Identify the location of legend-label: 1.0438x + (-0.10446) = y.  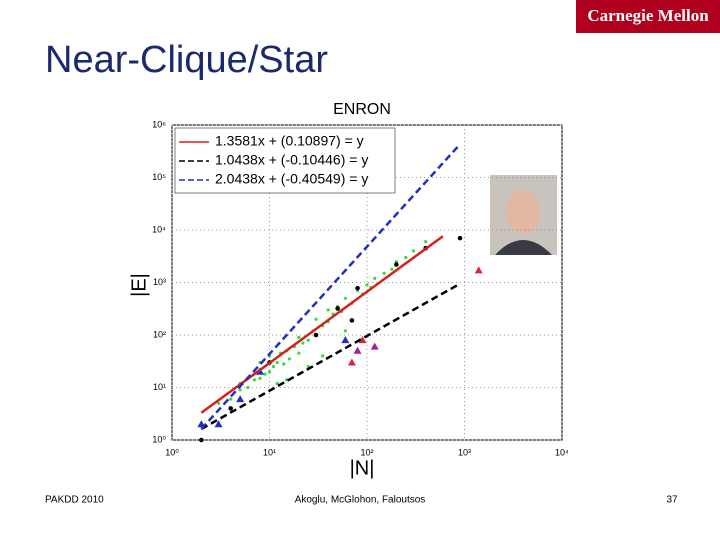
(291, 160).